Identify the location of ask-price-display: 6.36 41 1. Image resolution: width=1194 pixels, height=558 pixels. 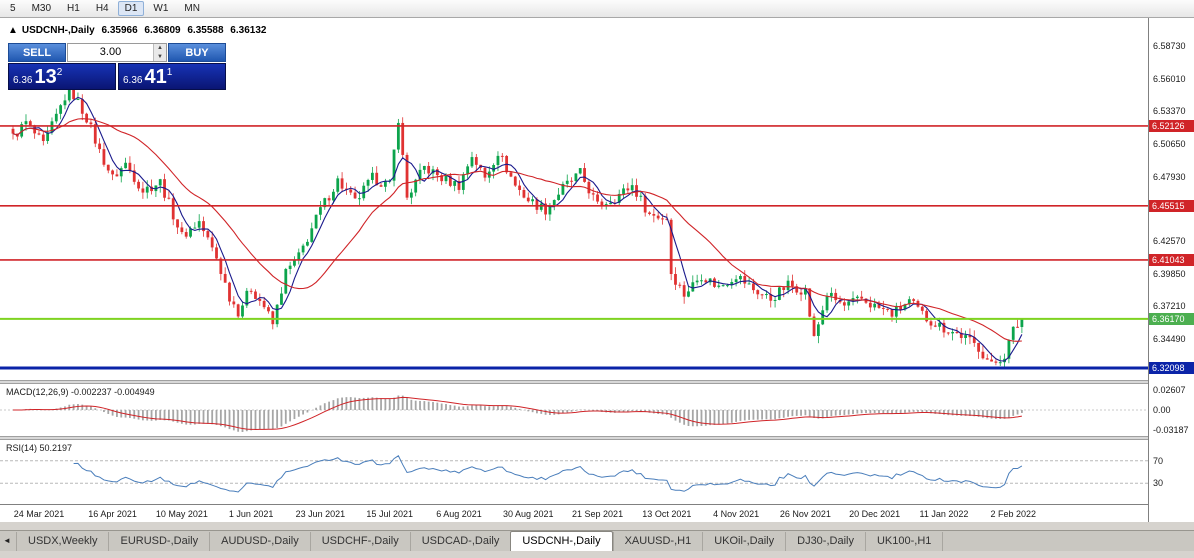
(172, 76).